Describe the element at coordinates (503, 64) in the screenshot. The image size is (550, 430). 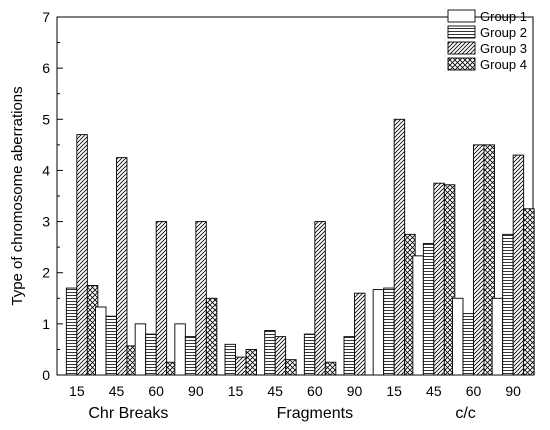
I see `legend-label: Group 4` at that location.